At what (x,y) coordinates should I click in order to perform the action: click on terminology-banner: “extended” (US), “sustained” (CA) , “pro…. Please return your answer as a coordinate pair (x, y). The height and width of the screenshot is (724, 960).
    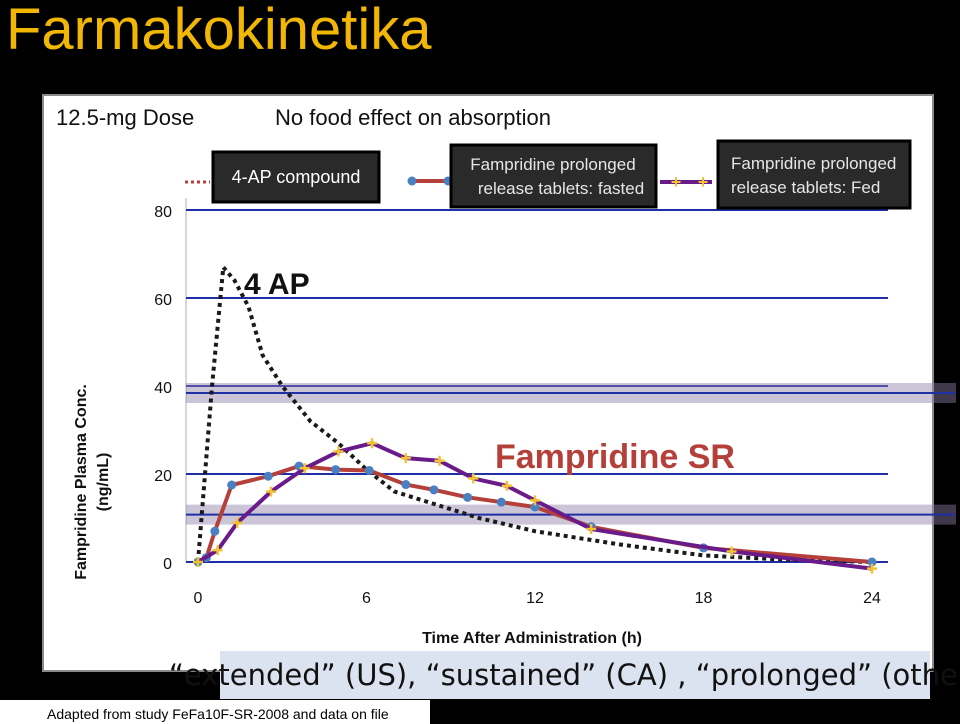
    Looking at the image, I should click on (564, 675).